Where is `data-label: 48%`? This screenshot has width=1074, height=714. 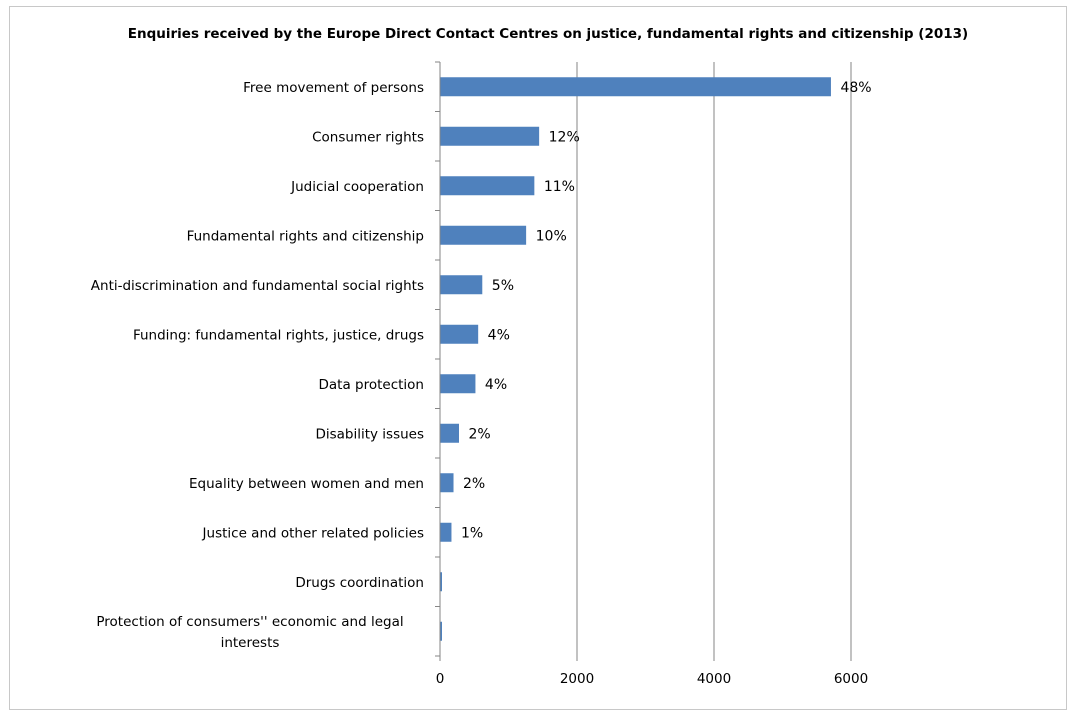 data-label: 48% is located at coordinates (855, 88).